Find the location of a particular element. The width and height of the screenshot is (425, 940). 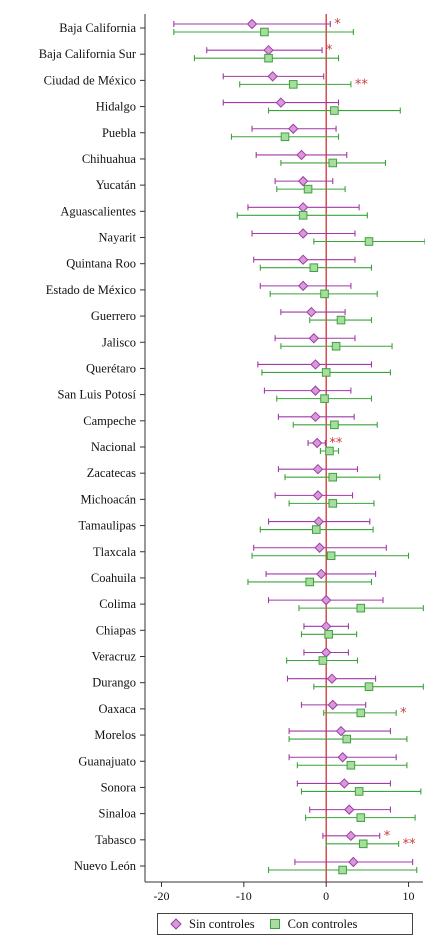

category-label: Hidalgo is located at coordinates (116, 107).